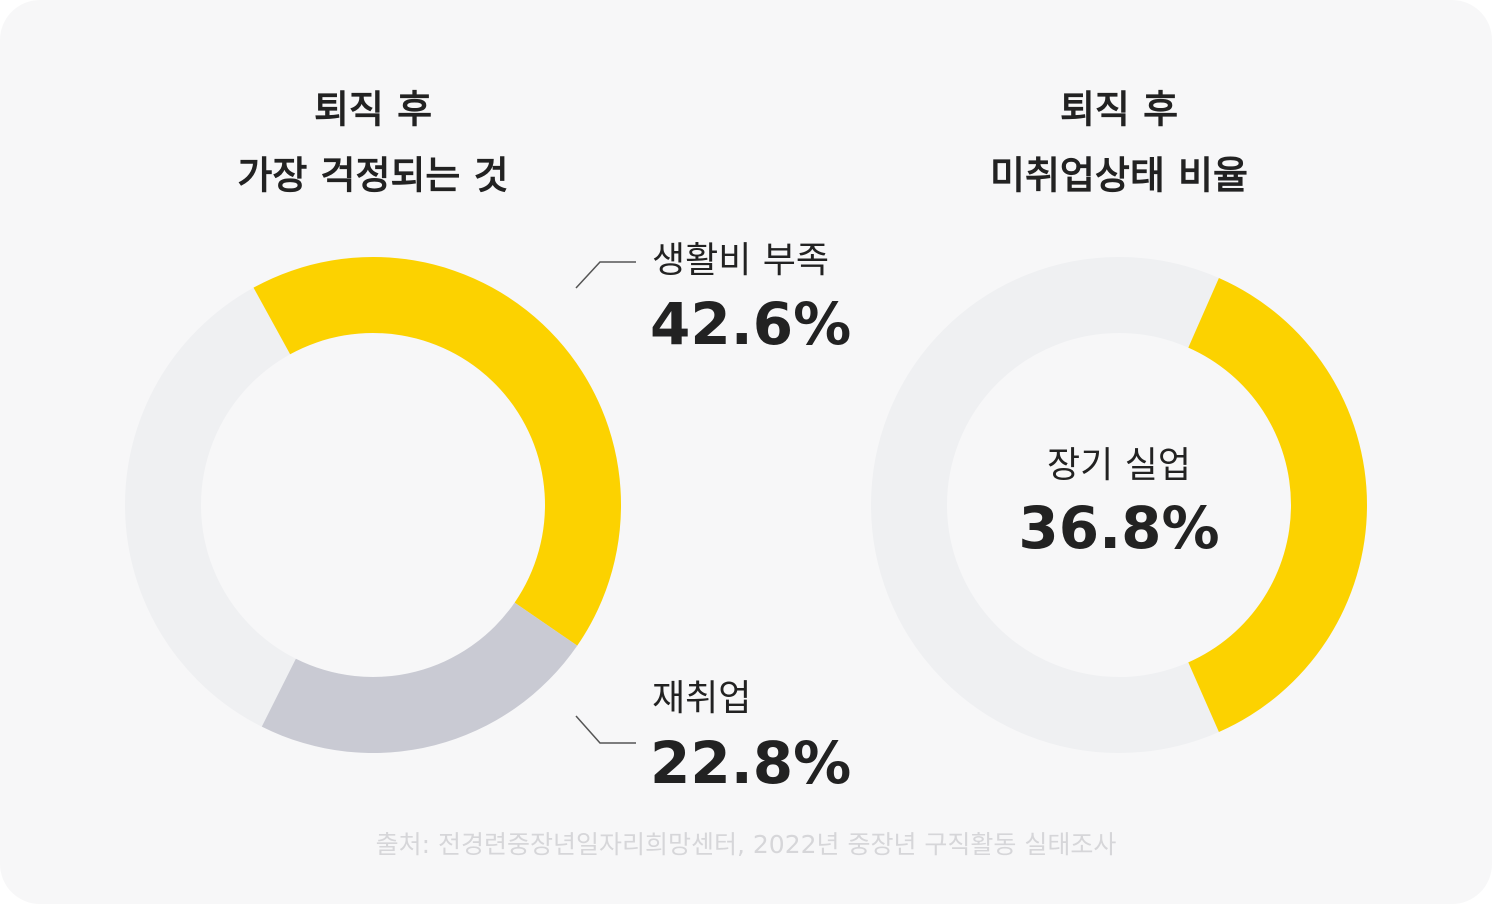  I want to click on source: 출처: 전경련중장년일자리희망센터, 2022년 중장년 구직활동 실태조사, so click(746, 844).